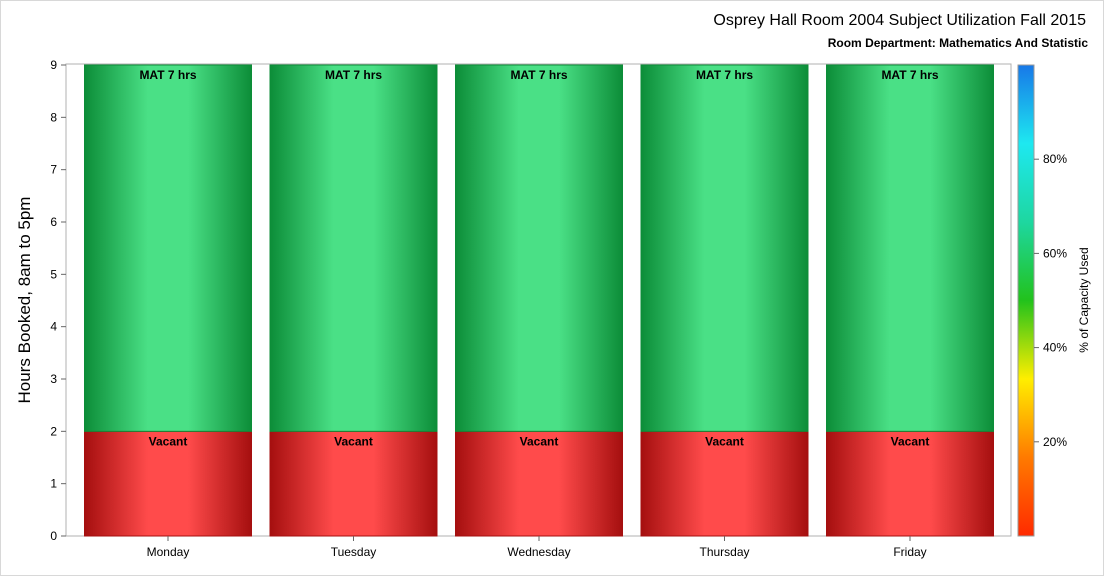 This screenshot has height=576, width=1104. What do you see at coordinates (24, 300) in the screenshot?
I see `y-axis-label: Hours Booked, 8am to 5pm` at bounding box center [24, 300].